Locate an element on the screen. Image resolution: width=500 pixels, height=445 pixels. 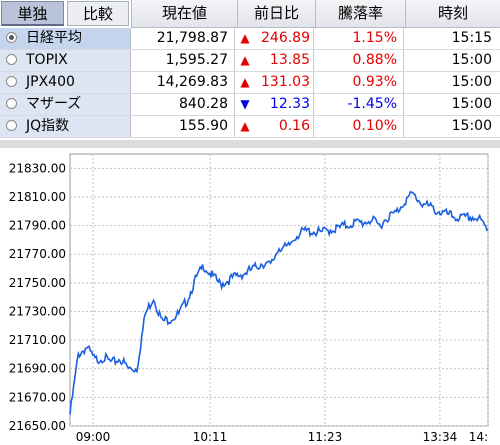
percent-change: 1.15% is located at coordinates (359, 38).